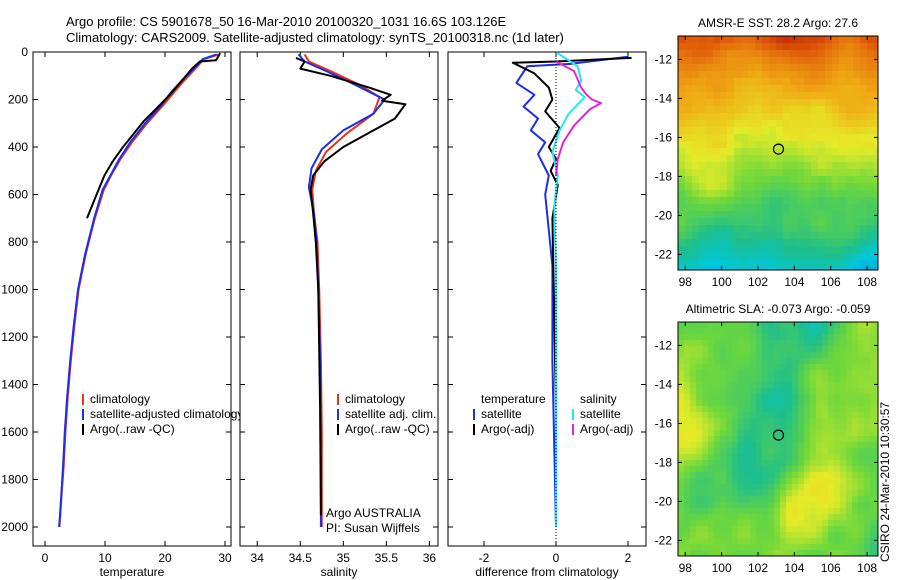 The width and height of the screenshot is (900, 580). Describe the element at coordinates (606, 429) in the screenshot. I see `legend-label: Argo(-adj)` at that location.